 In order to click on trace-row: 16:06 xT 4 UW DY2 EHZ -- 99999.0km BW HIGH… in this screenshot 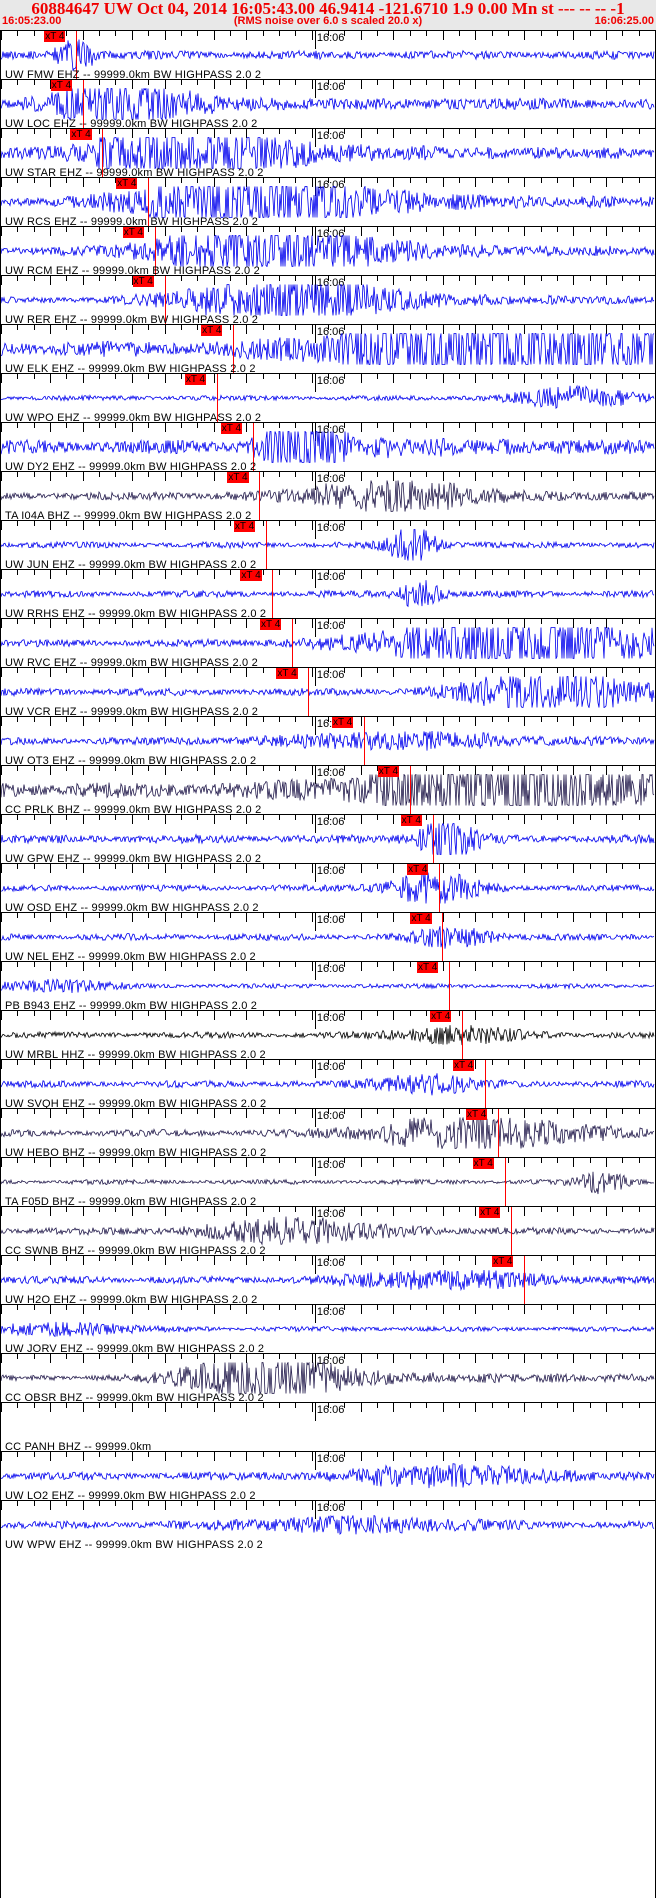, I will do `click(328, 446)`.